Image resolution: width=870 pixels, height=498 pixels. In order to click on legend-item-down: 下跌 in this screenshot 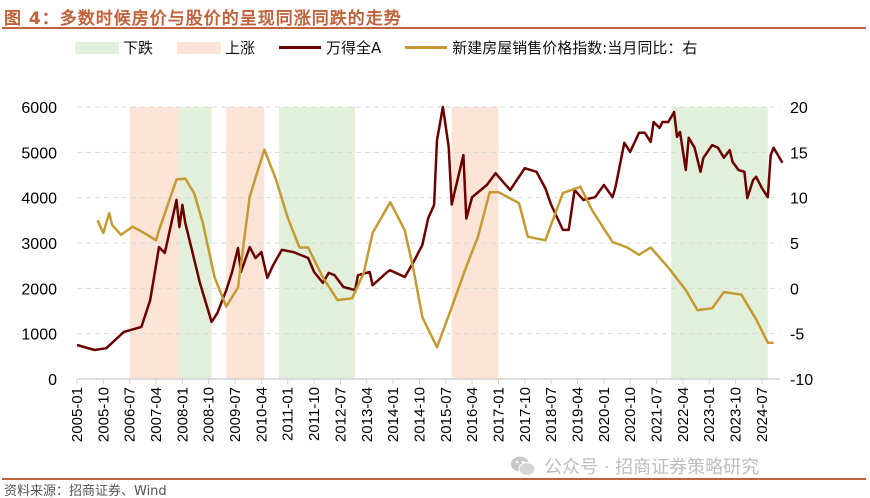, I will do `click(114, 47)`.